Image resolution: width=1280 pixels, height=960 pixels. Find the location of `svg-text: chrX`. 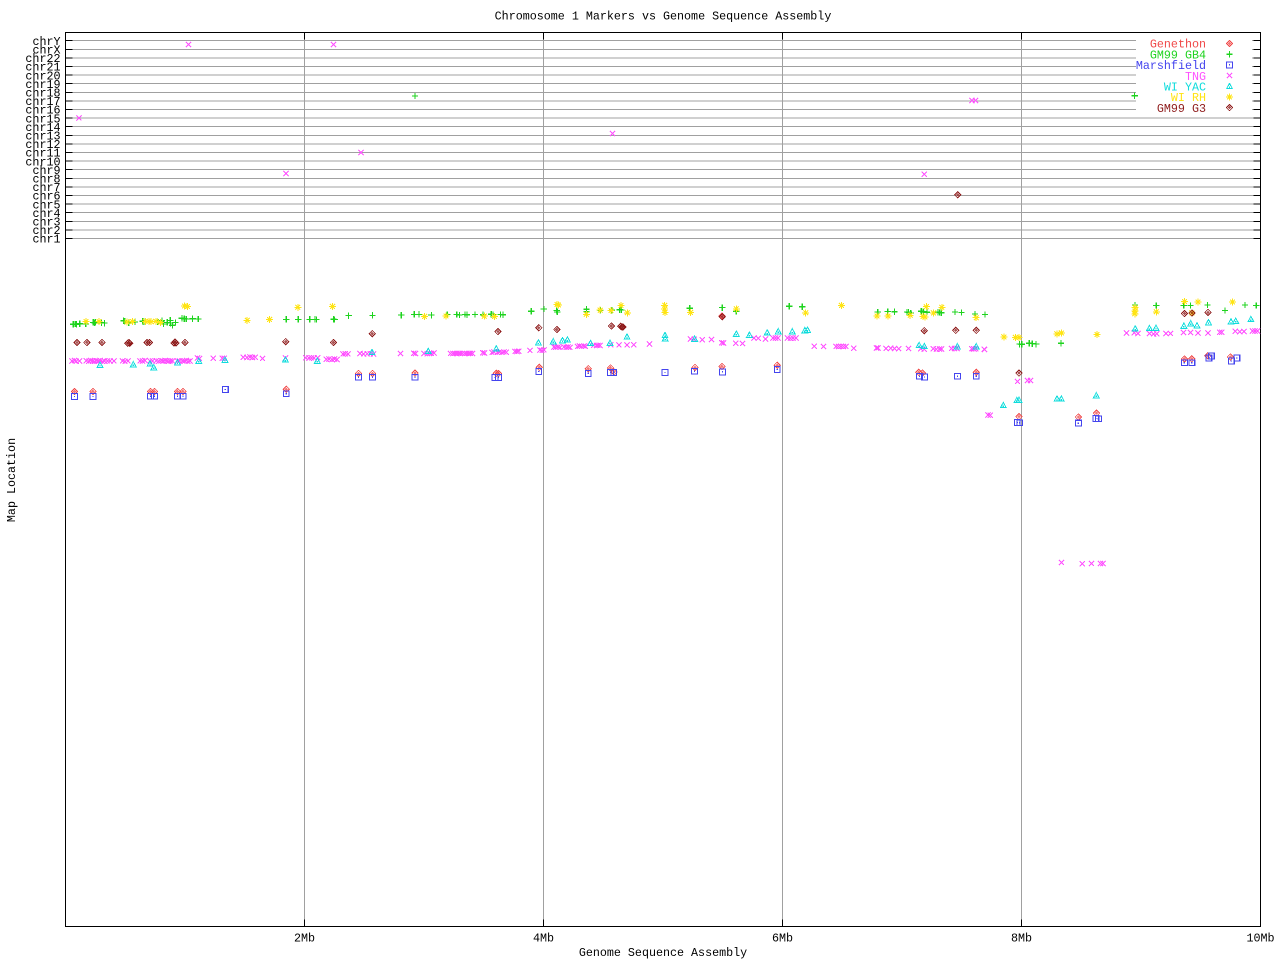

svg-text: chrX is located at coordinates (46, 51).